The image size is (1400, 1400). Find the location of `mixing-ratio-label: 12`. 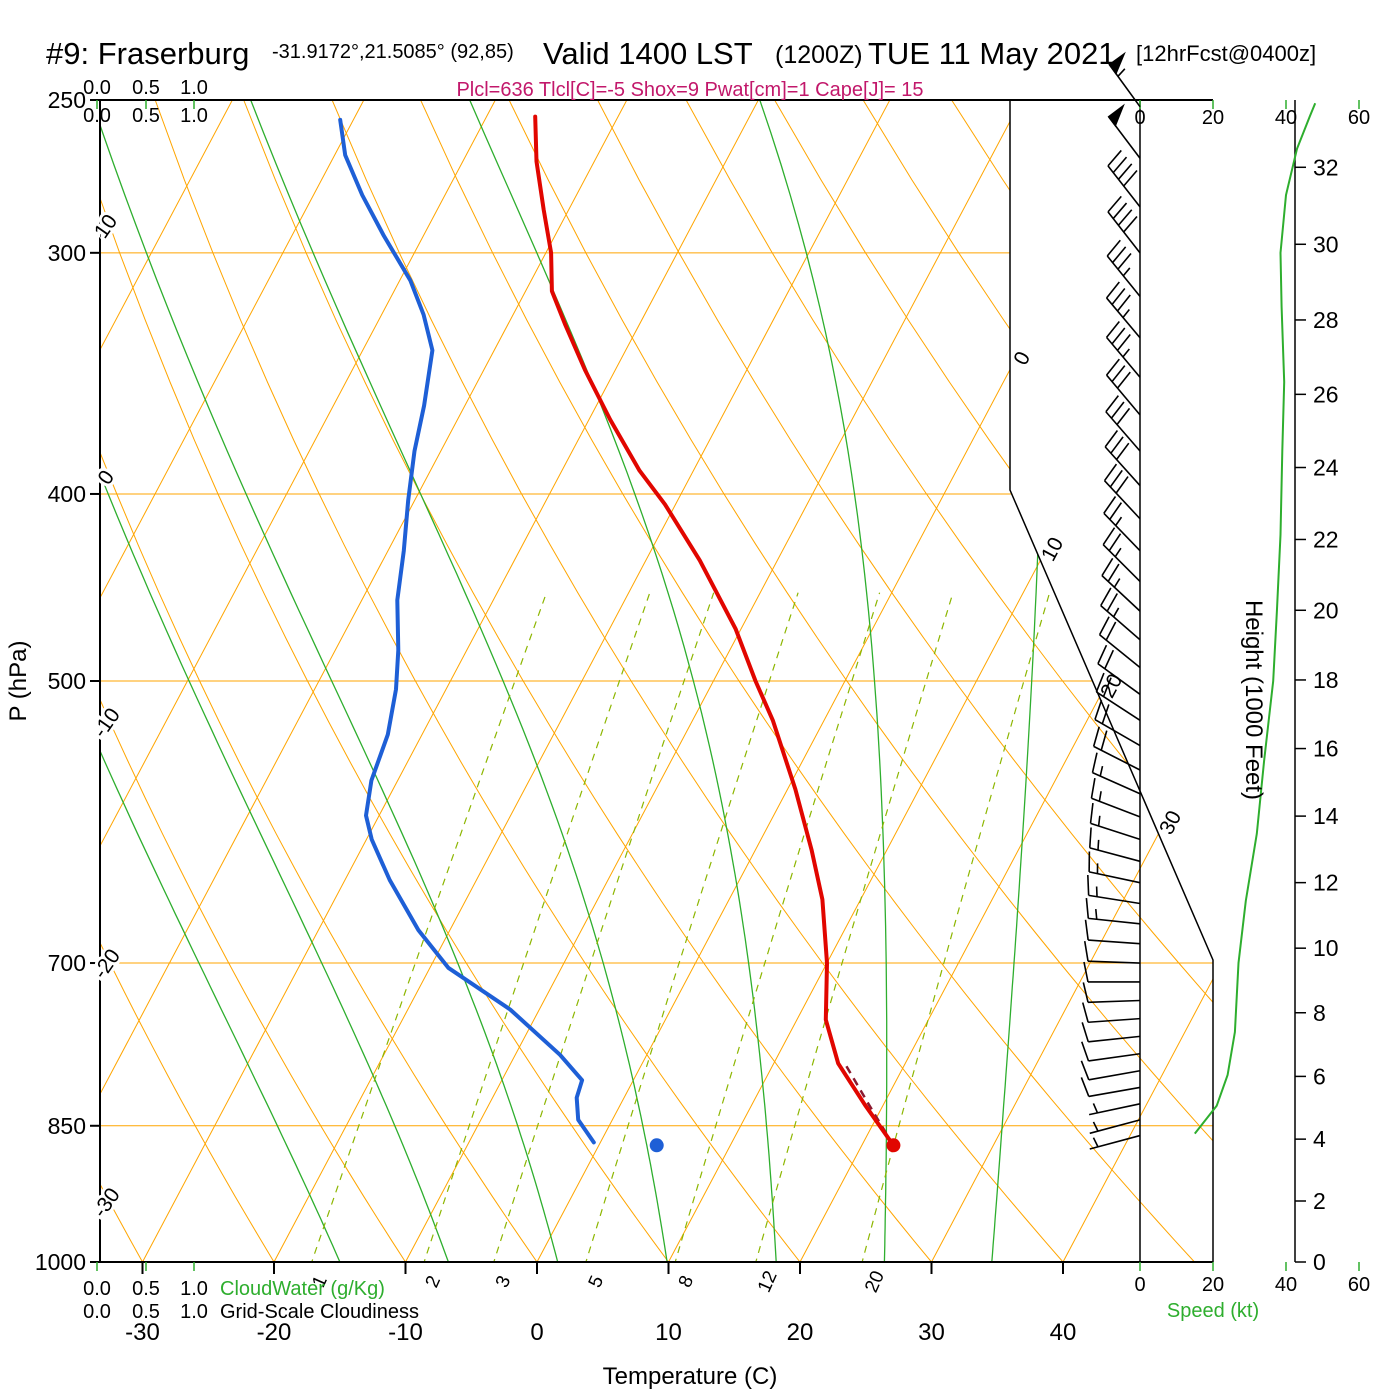

mixing-ratio-label: 12 is located at coordinates (768, 1282).